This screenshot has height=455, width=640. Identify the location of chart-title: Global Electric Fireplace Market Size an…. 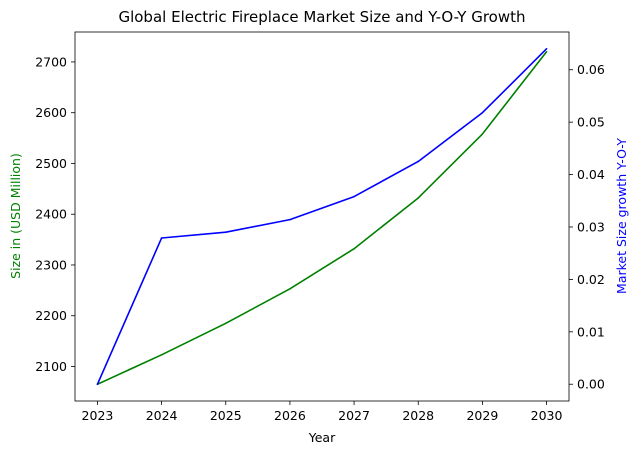
(321, 17).